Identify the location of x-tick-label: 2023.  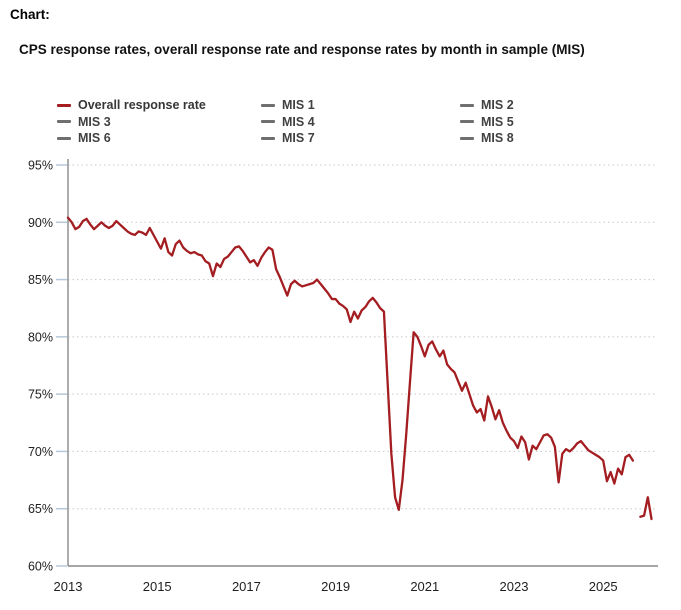
(514, 586).